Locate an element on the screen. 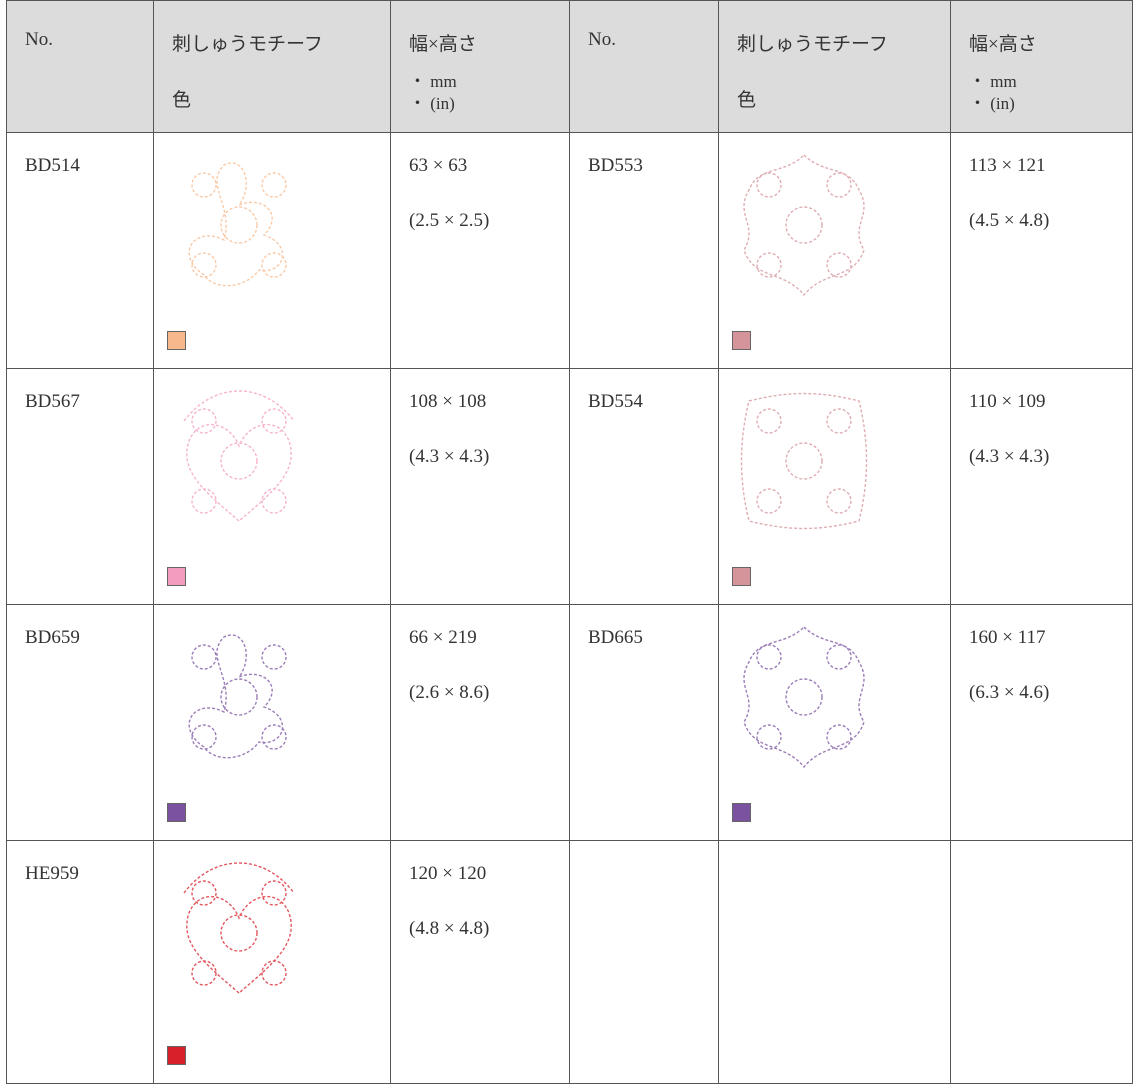  motif-number: BD553 is located at coordinates (615, 165).